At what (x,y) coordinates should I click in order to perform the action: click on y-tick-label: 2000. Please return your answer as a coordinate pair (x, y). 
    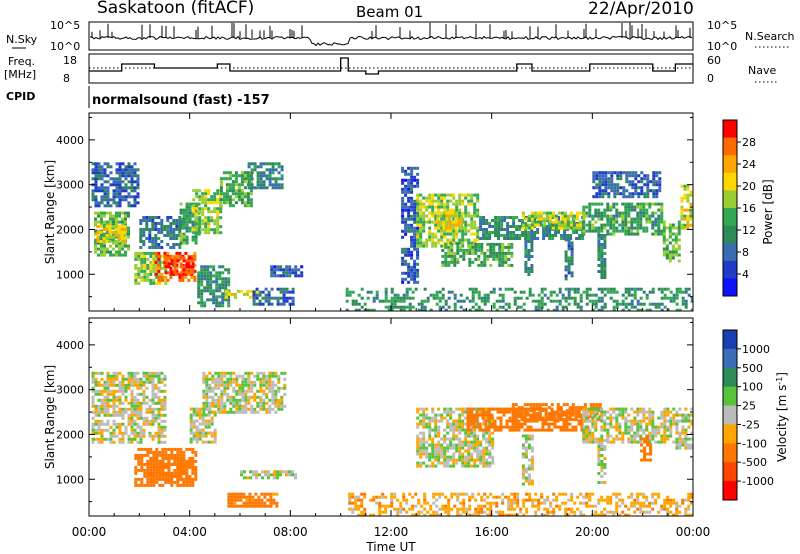
    Looking at the image, I should click on (70, 229).